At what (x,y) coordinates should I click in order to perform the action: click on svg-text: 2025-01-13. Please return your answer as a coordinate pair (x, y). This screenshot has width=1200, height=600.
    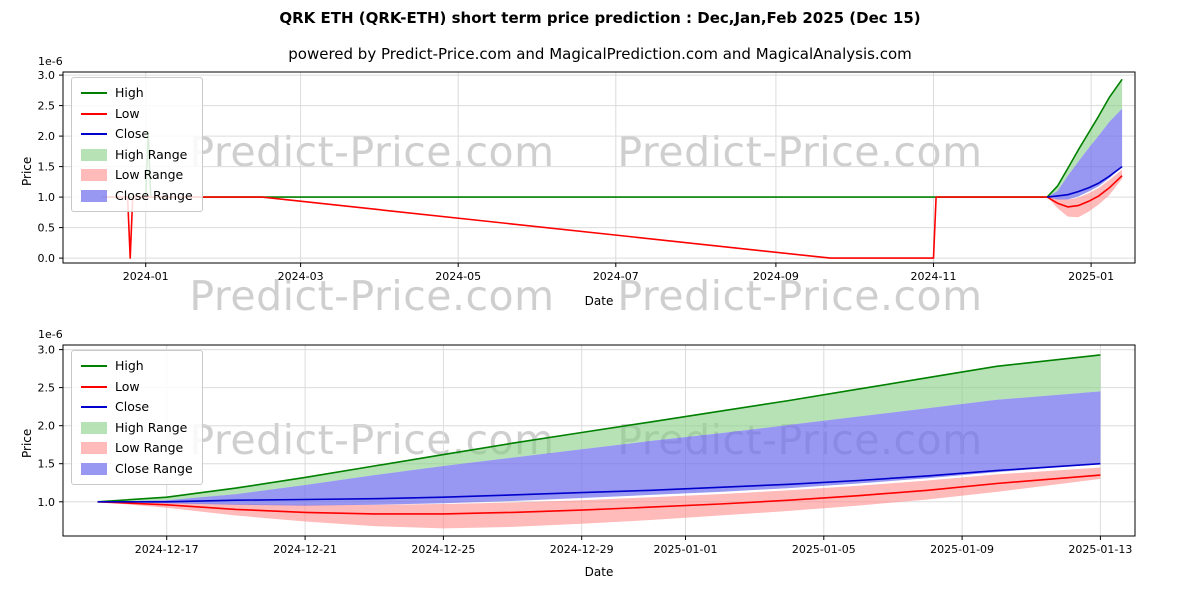
    Looking at the image, I should click on (1100, 549).